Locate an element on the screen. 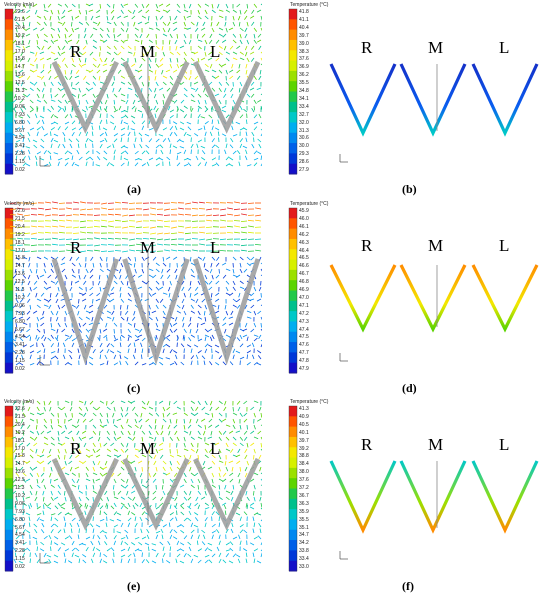 The image size is (550, 598). colorbar-segment is located at coordinates (293, 453).